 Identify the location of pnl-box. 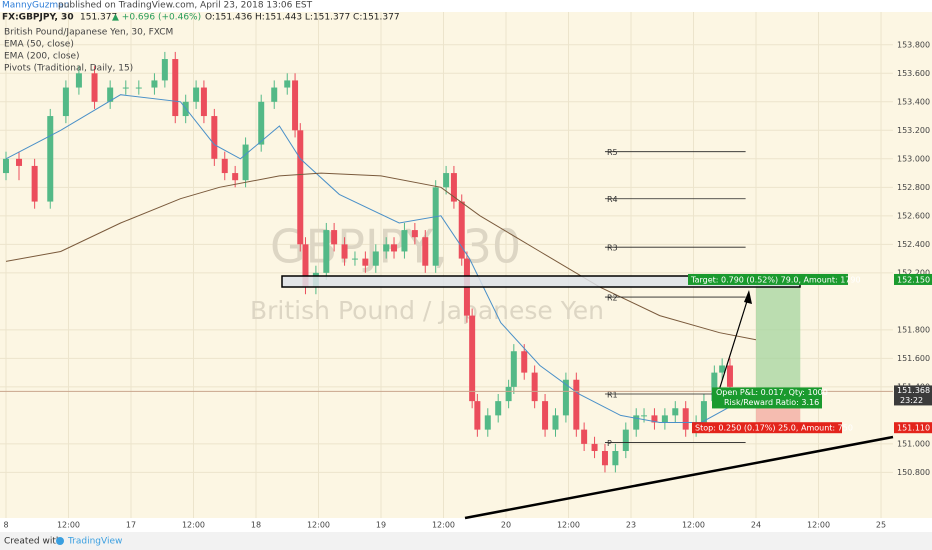
(767, 398).